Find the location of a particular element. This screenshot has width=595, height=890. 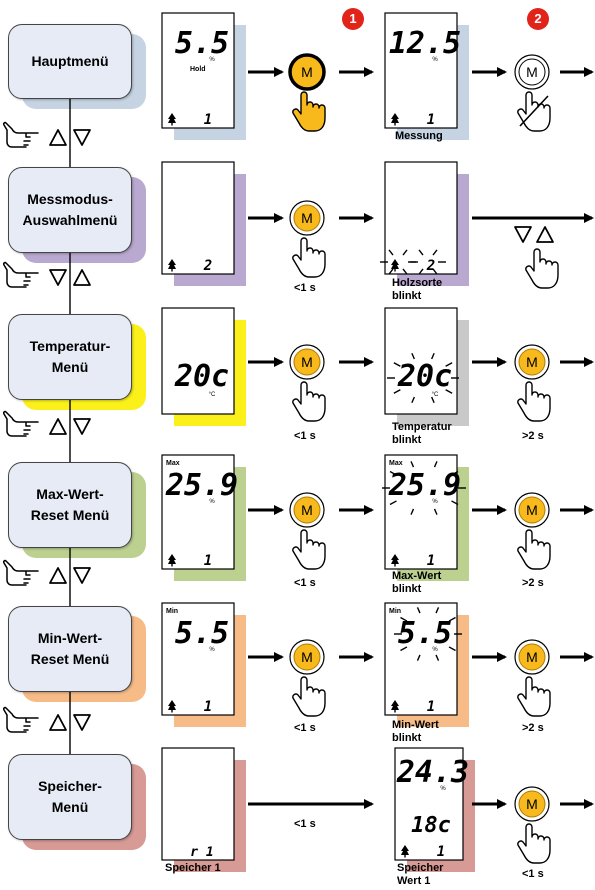

menu-box-minwert: Min-Wert- Reset Menü is located at coordinates (70, 649).